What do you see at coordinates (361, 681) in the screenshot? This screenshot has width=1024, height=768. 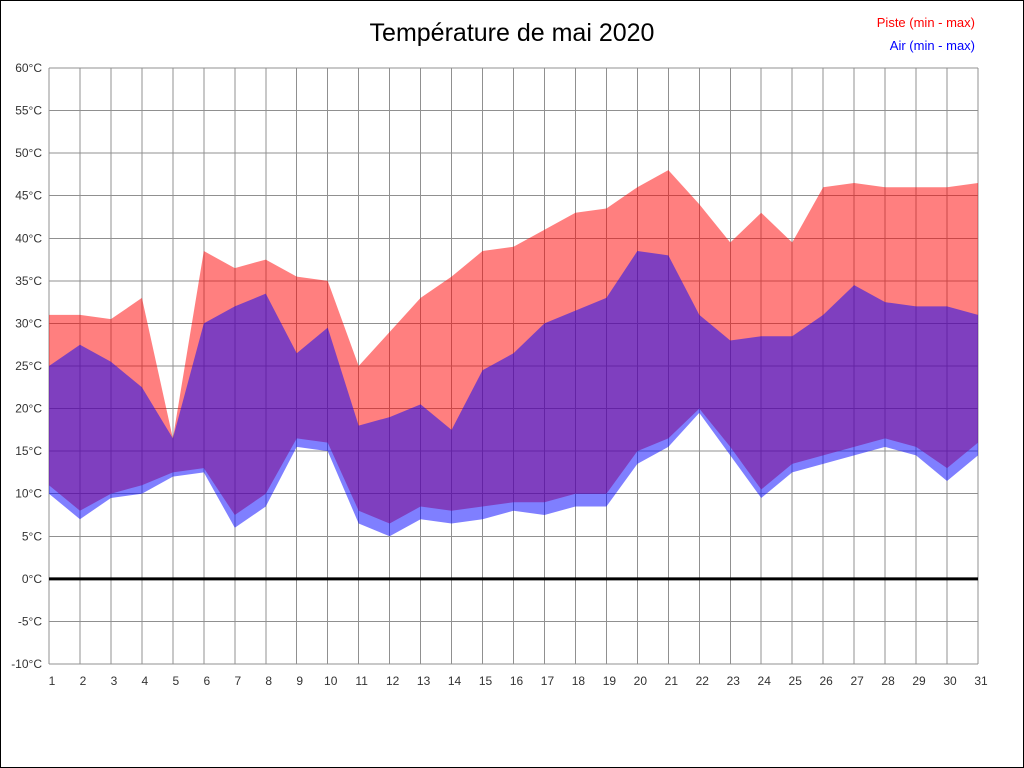 I see `x-tick-label: 11` at bounding box center [361, 681].